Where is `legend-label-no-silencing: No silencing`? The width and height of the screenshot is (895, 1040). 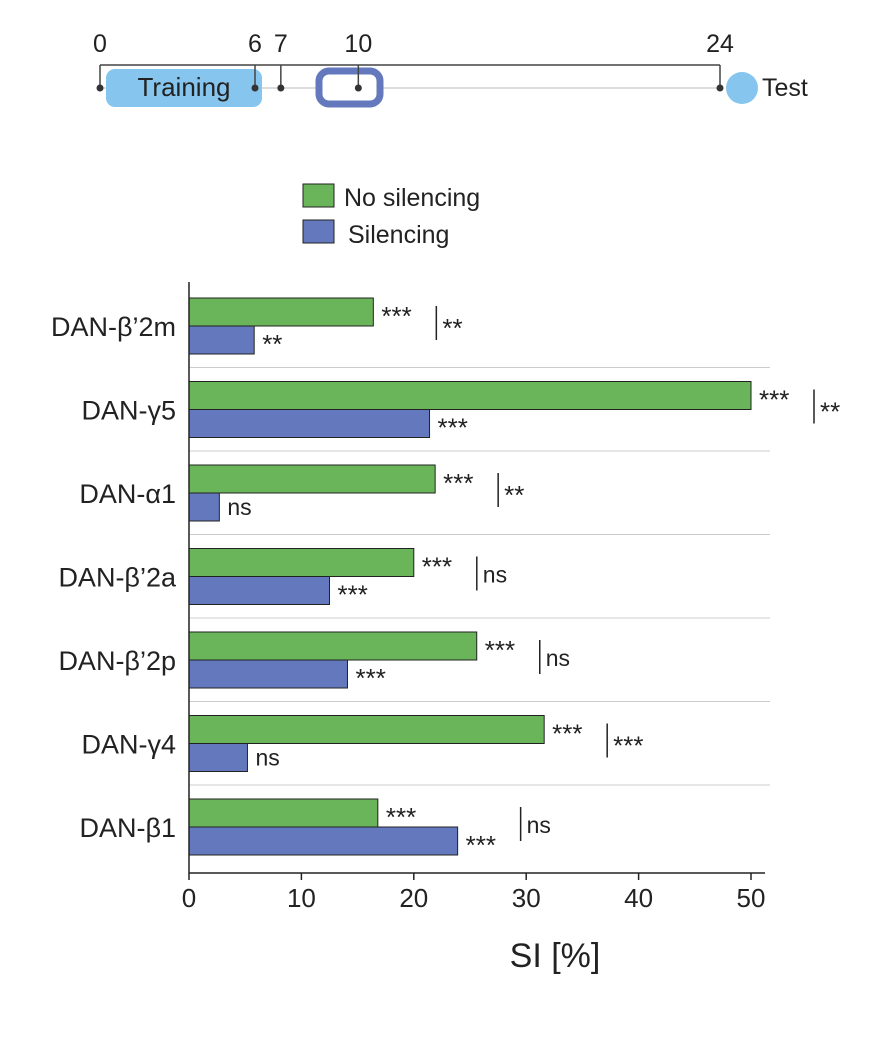
legend-label-no-silencing: No silencing is located at coordinates (412, 198).